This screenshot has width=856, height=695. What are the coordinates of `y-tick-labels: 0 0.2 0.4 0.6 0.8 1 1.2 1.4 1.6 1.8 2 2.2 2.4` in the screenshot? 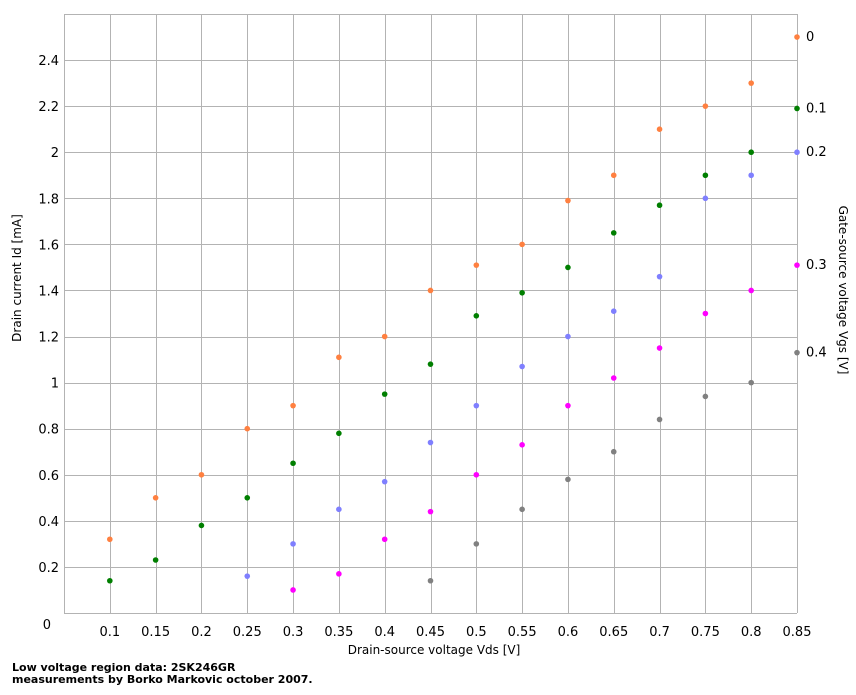 It's located at (48, 343).